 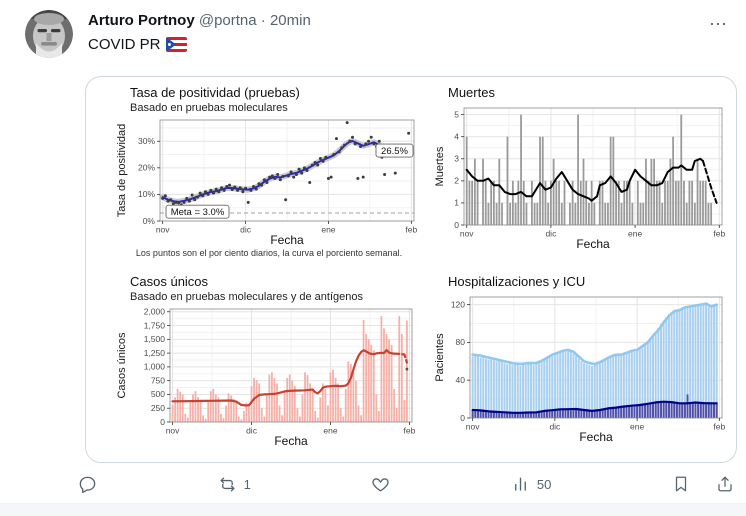 I want to click on retweet-count: 1, so click(x=247, y=484).